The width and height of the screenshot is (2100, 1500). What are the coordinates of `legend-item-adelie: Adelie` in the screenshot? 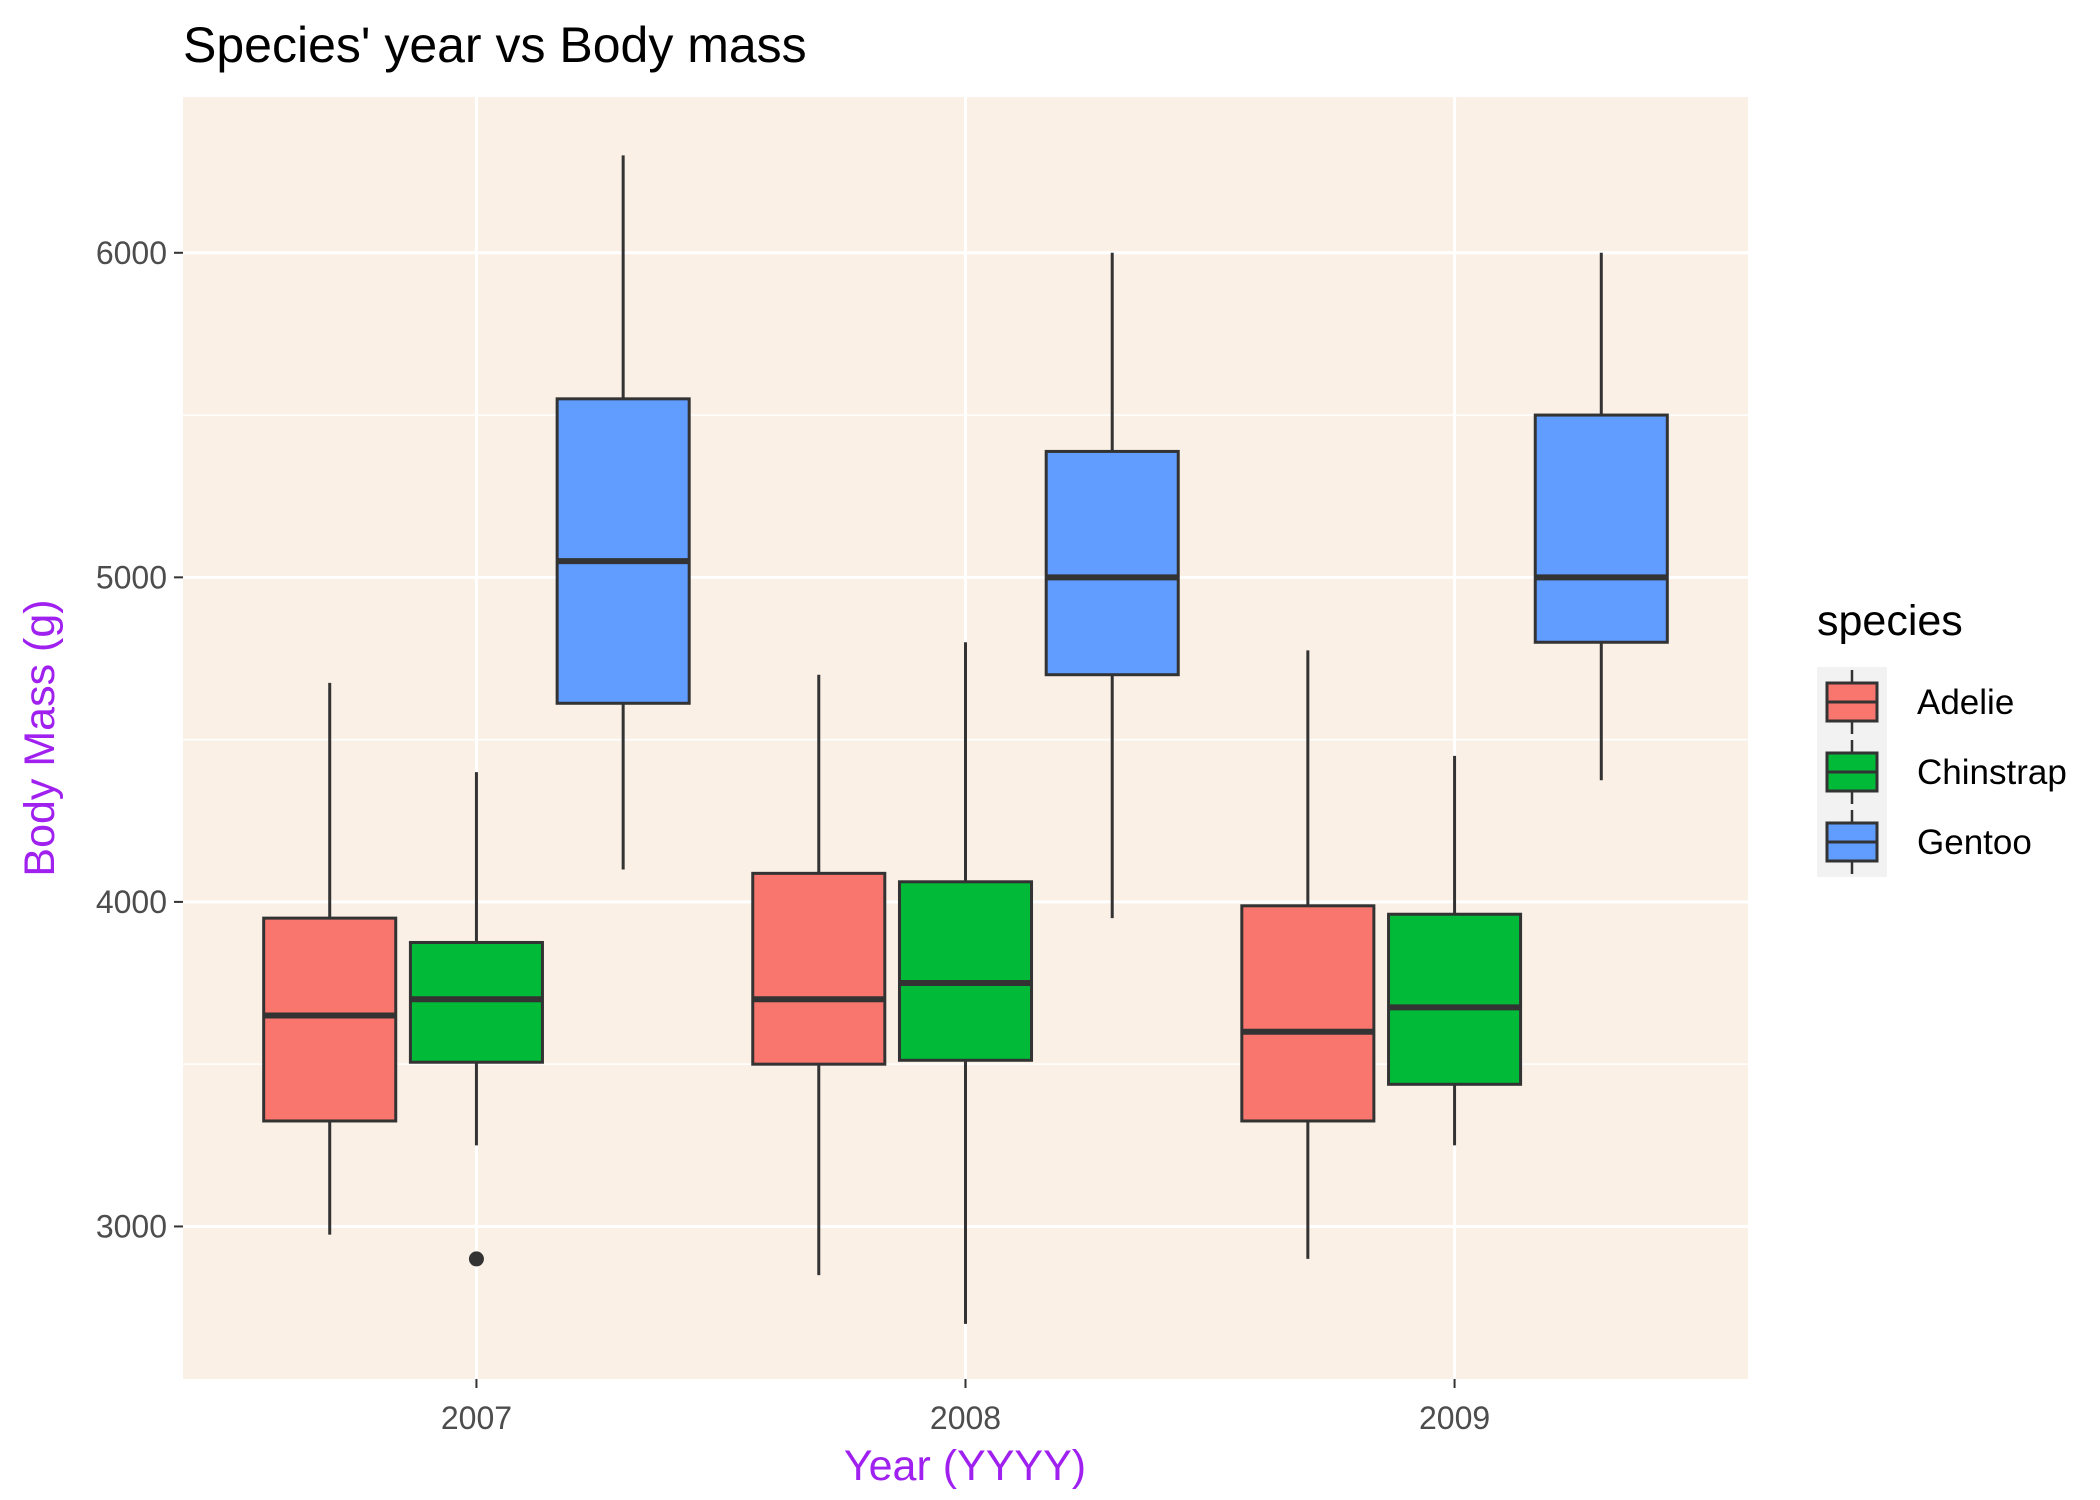 It's located at (1915, 702).